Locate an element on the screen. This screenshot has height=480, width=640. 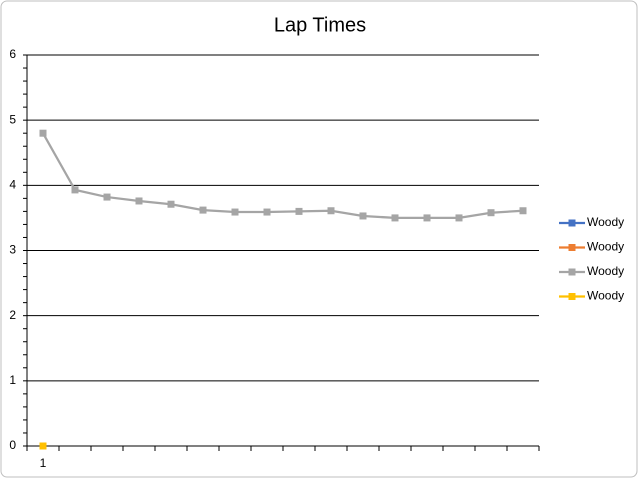
y-tick-label: 2 is located at coordinates (12, 315).